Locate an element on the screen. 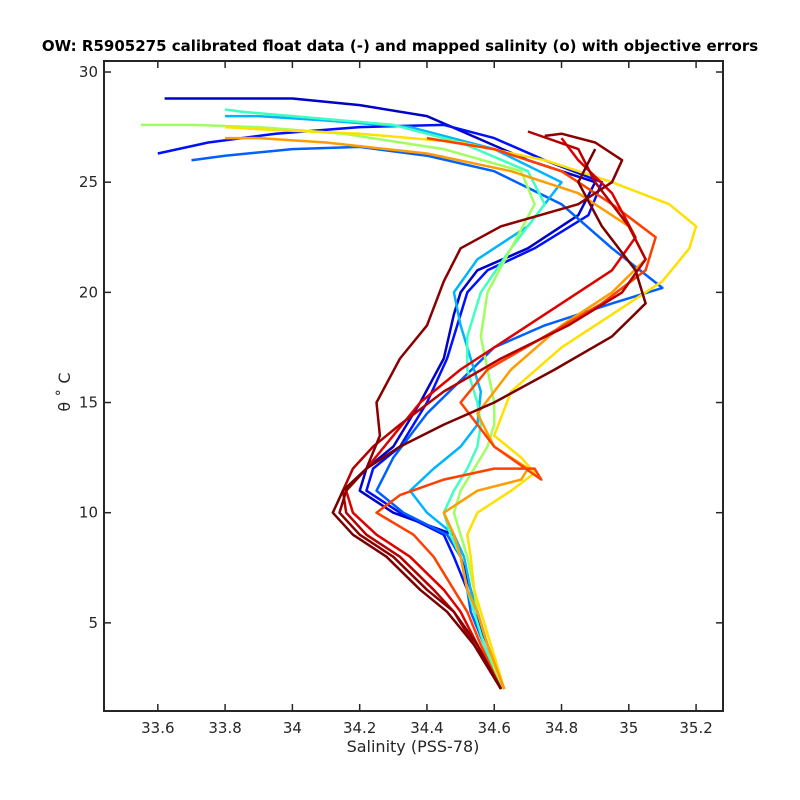 The width and height of the screenshot is (800, 800). x-tick-label: 34.8 is located at coordinates (561, 728).